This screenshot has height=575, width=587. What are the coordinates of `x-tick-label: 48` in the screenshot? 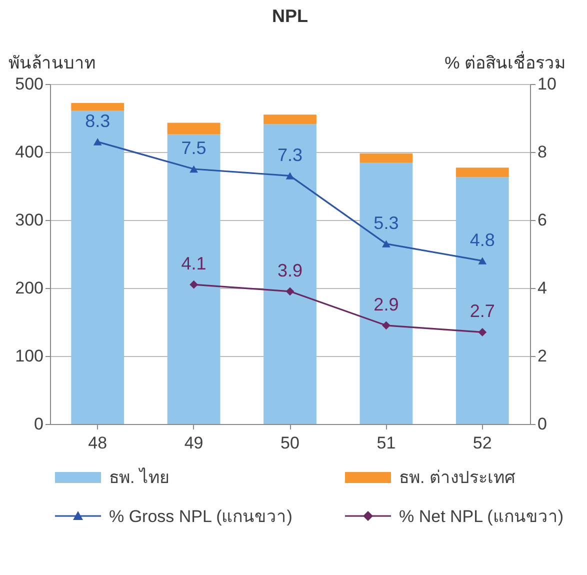 It's located at (98, 443).